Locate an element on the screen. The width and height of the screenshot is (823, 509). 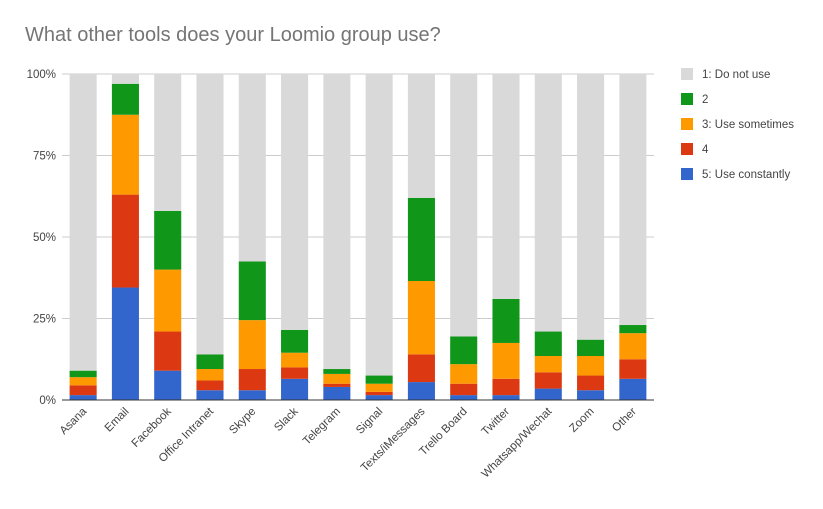
bar-skype-1-do-not-use is located at coordinates (252, 168).